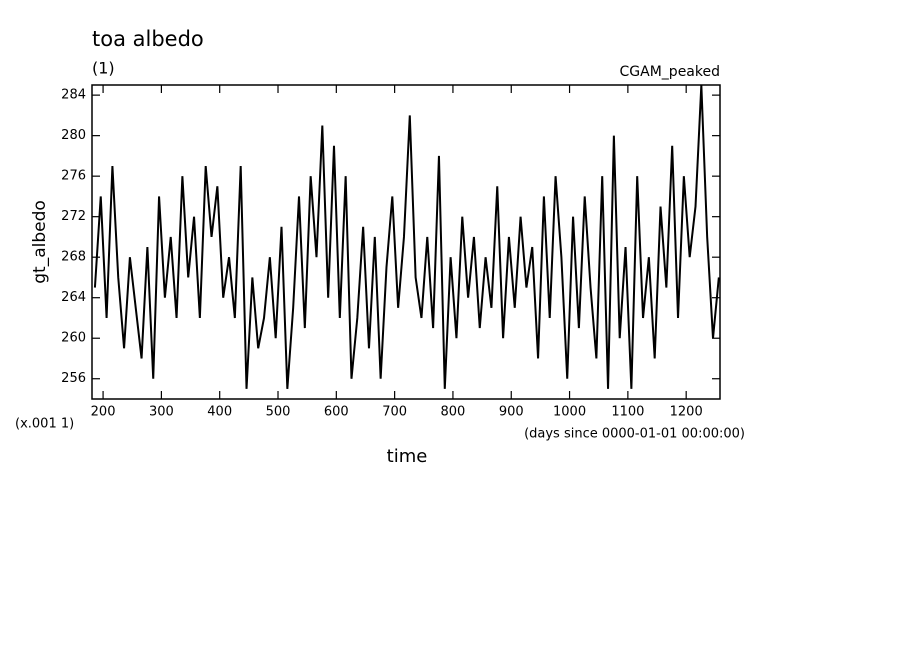 This screenshot has width=904, height=654. I want to click on y-tick-label: 264, so click(73, 297).